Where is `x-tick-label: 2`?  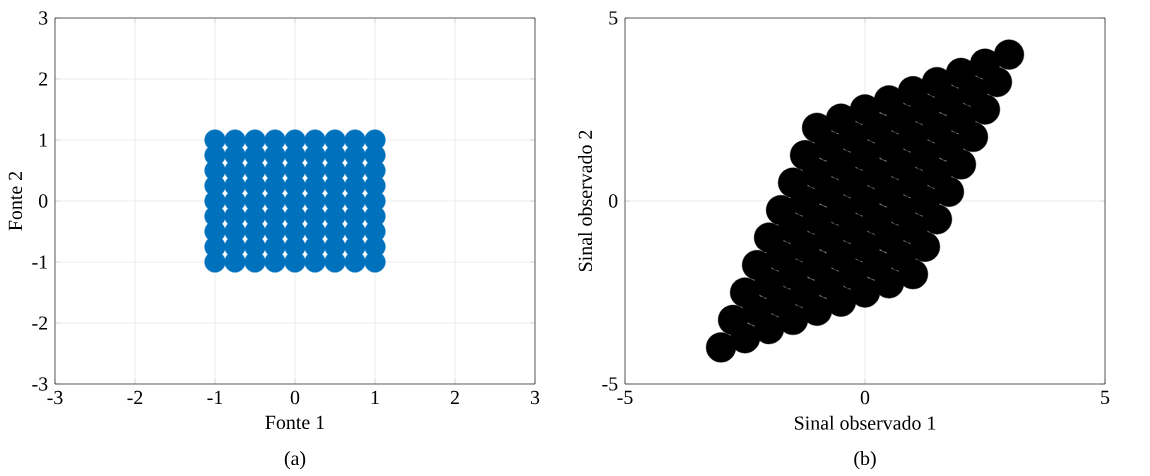
x-tick-label: 2 is located at coordinates (454, 397).